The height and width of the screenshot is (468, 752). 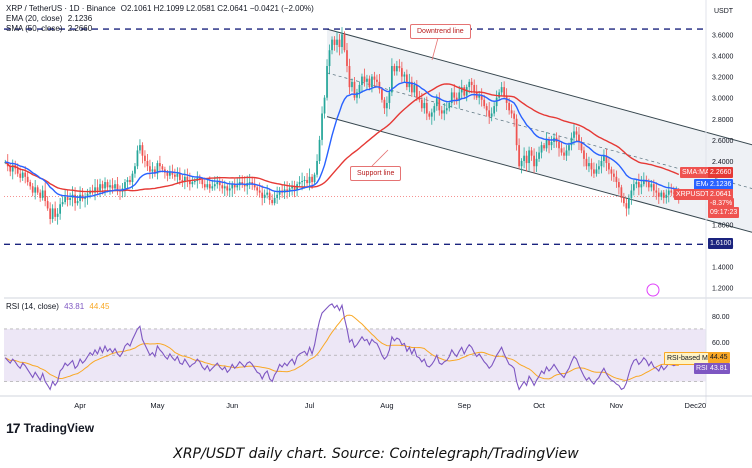 What do you see at coordinates (719, 368) in the screenshot?
I see `rsi-tag-value: 43.81` at bounding box center [719, 368].